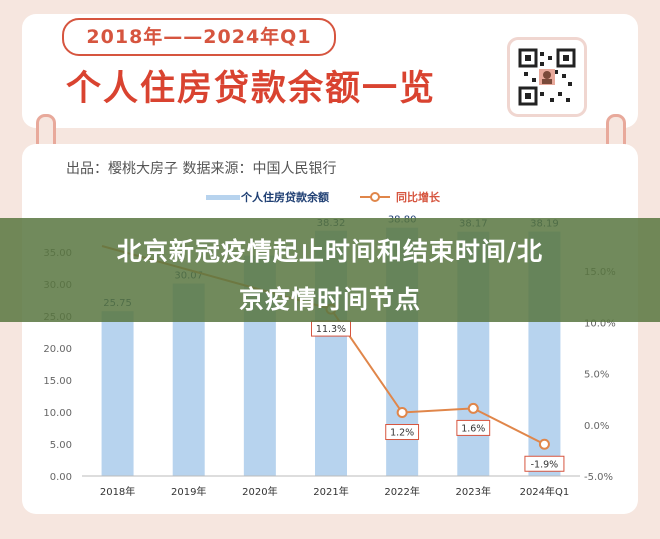  I want to click on legend-line-label: 同比增长, so click(418, 197).